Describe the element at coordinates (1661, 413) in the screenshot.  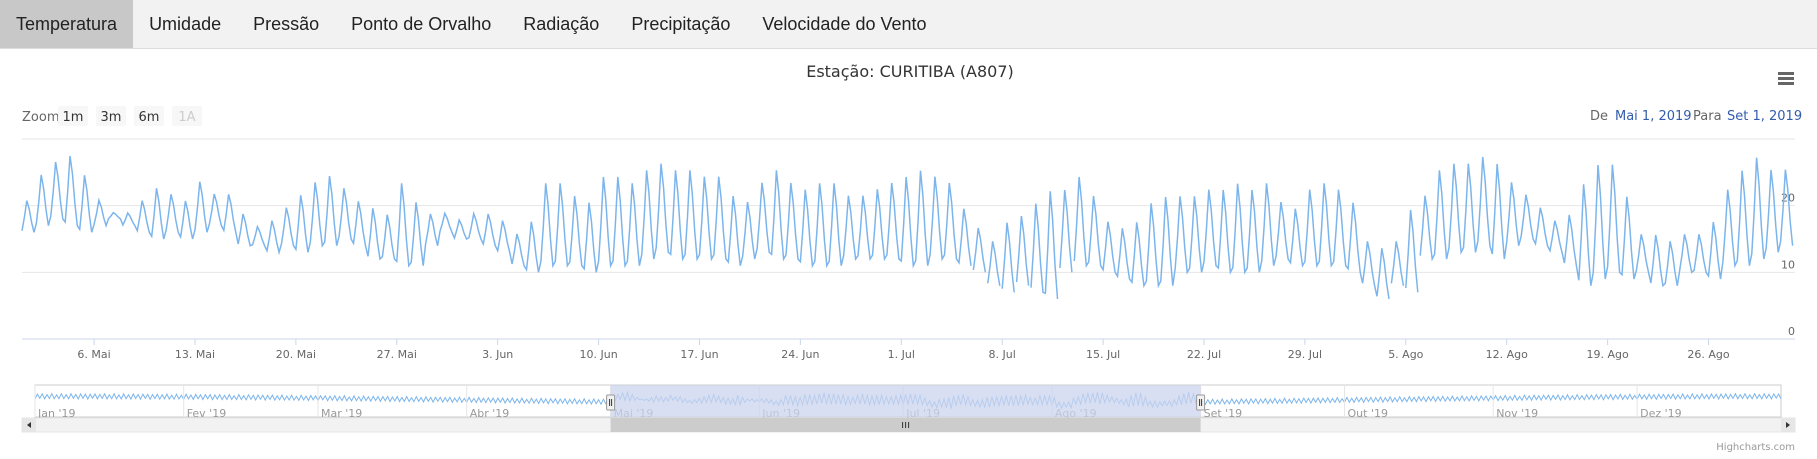
I see `navigator-month-label: Dez '19` at that location.